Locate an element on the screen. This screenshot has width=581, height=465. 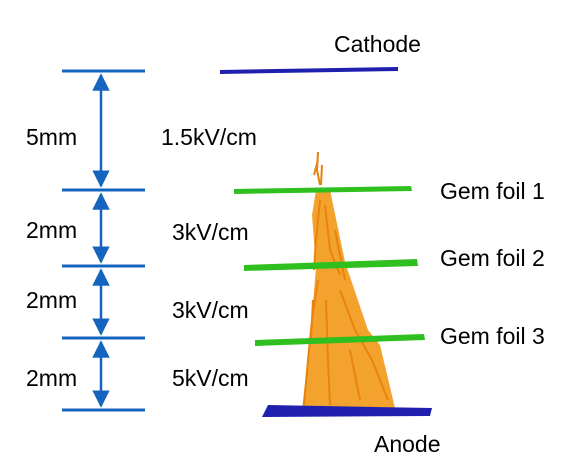
gap-2-distance: 2mm is located at coordinates (52, 230).